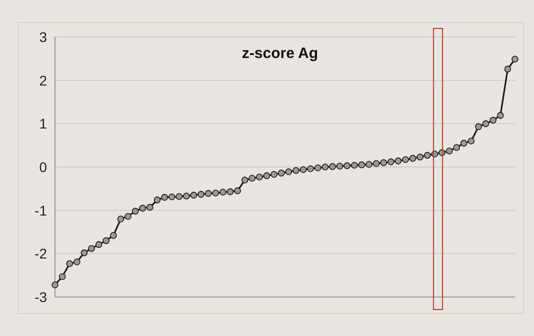 Image resolution: width=534 pixels, height=336 pixels. What do you see at coordinates (43, 36) in the screenshot?
I see `y-tick-label: 3` at bounding box center [43, 36].